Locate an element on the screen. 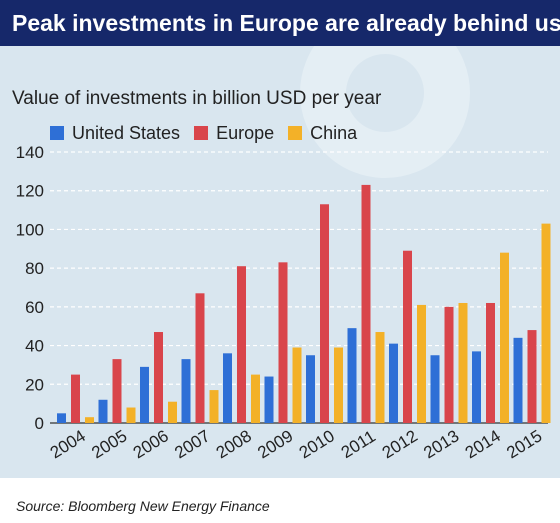 This screenshot has height=523, width=560. y-tick-label: 0 is located at coordinates (39, 423).